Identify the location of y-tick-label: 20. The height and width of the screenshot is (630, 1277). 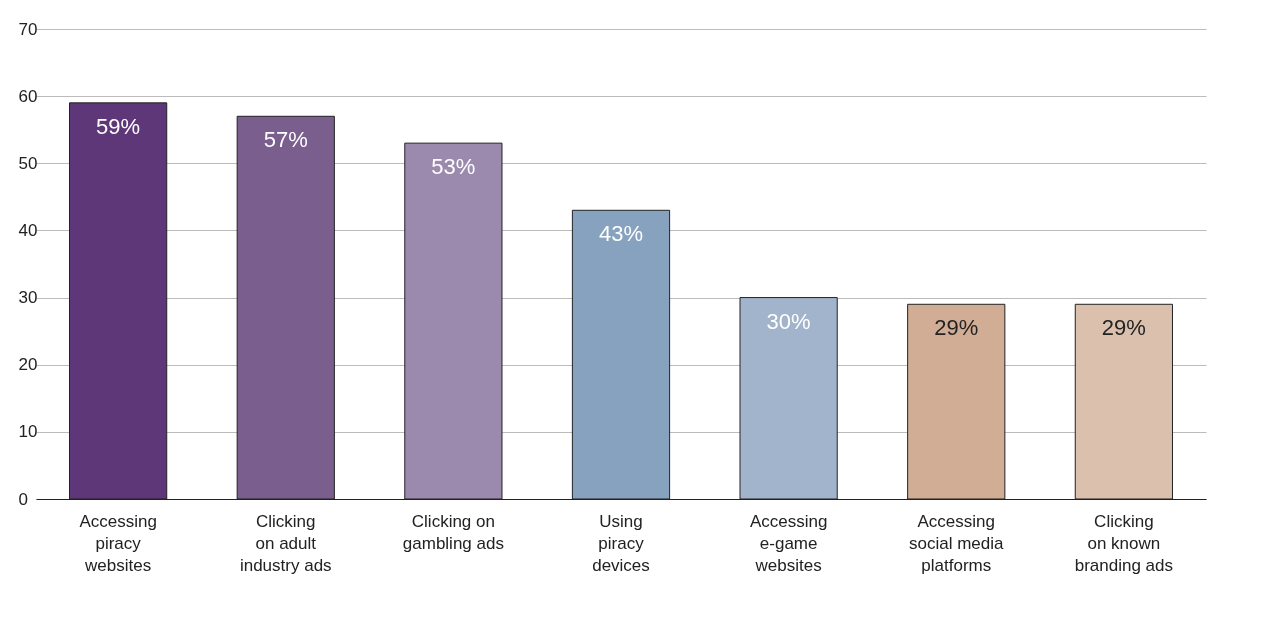
(28, 365).